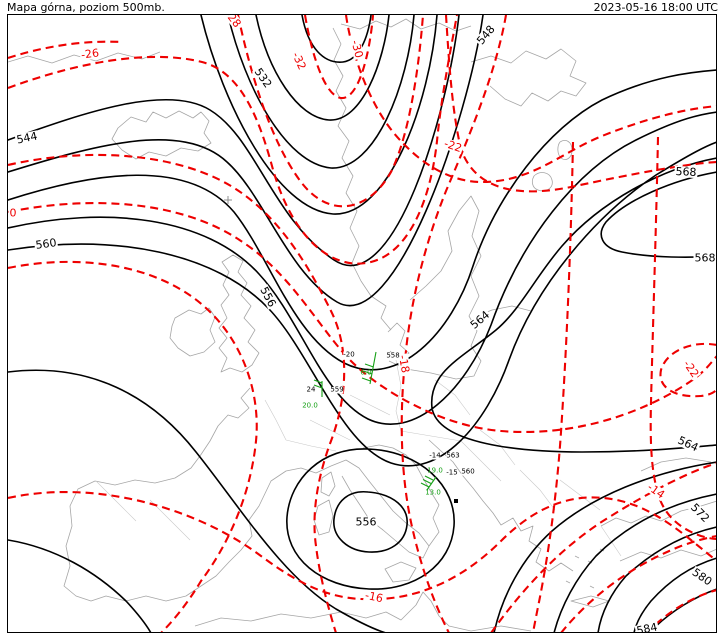 The image size is (724, 640). What do you see at coordinates (433, 492) in the screenshot?
I see `station-text: 13.0` at bounding box center [433, 492].